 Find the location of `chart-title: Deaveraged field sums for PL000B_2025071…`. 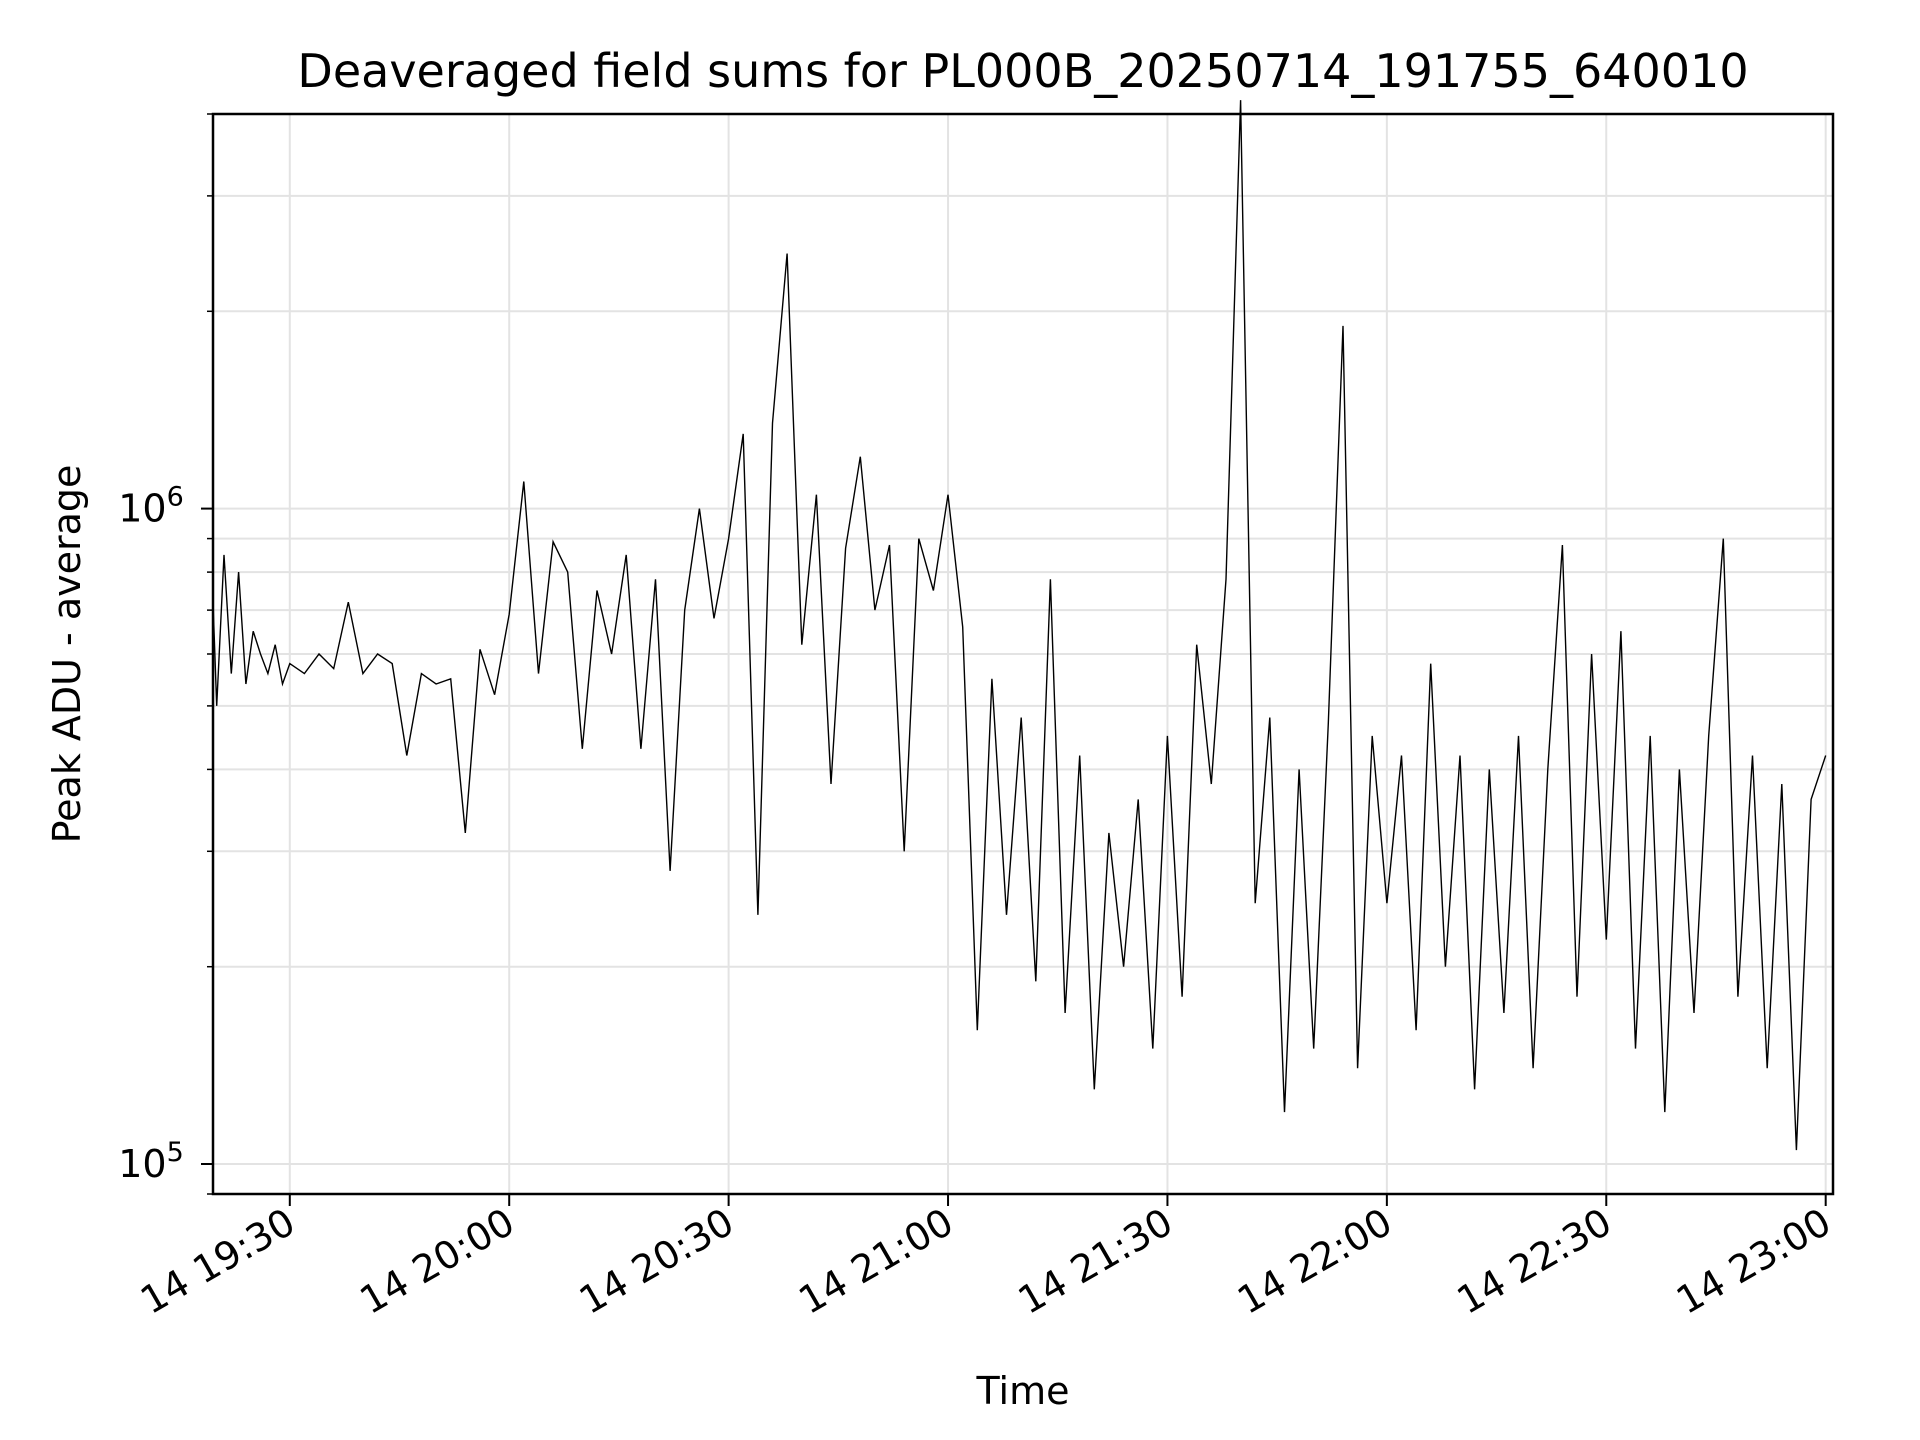

chart-title: Deaveraged field sums for PL000B_2025071… is located at coordinates (1022, 71).